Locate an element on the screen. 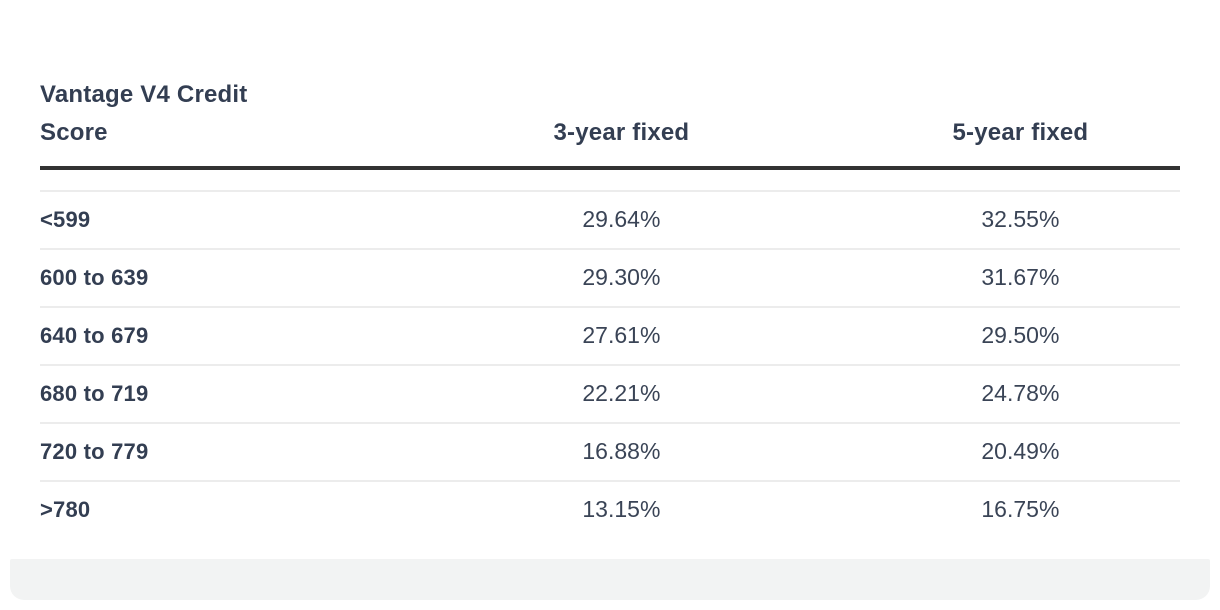 Image resolution: width=1220 pixels, height=610 pixels. score-range-cell: 680 to 719 is located at coordinates (211, 393).